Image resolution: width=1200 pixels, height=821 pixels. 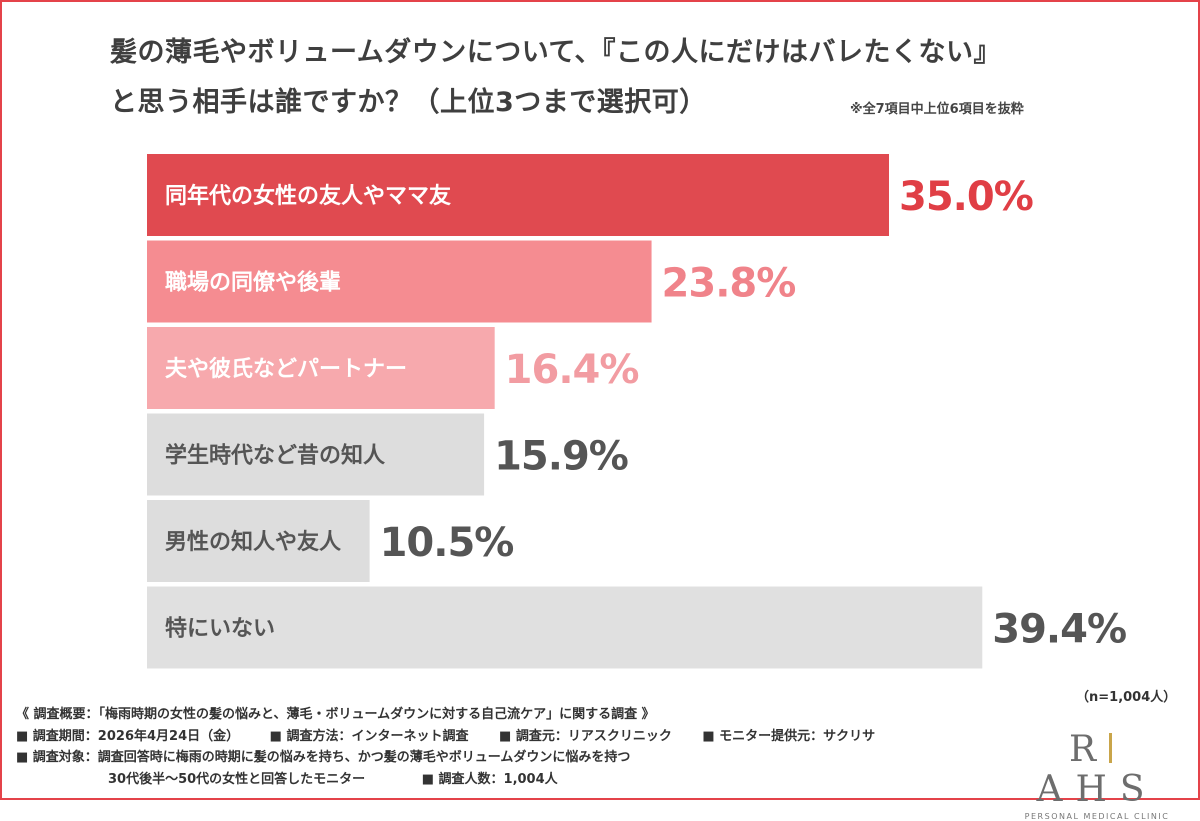 I want to click on survey-target-cont: 30代後半〜50代の女性と回答したモニター, so click(x=237, y=779).